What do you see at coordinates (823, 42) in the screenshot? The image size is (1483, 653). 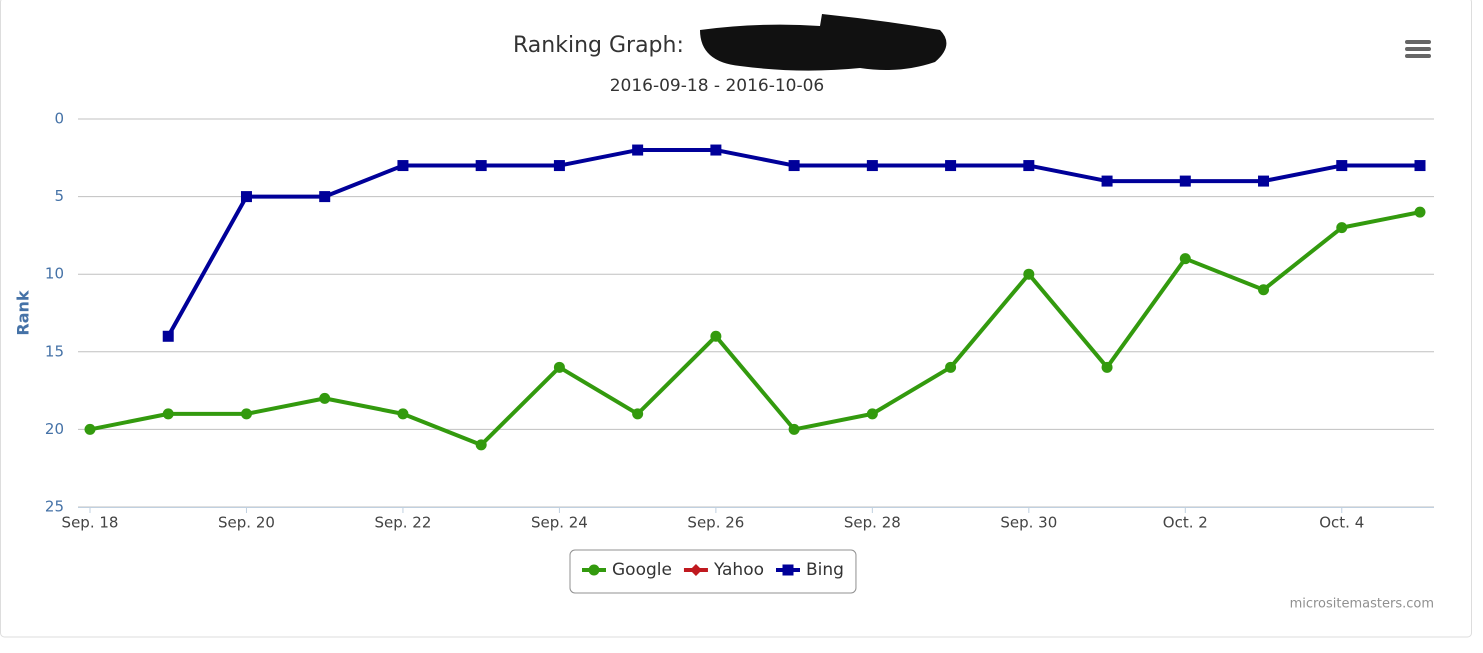 I see `redaction` at bounding box center [823, 42].